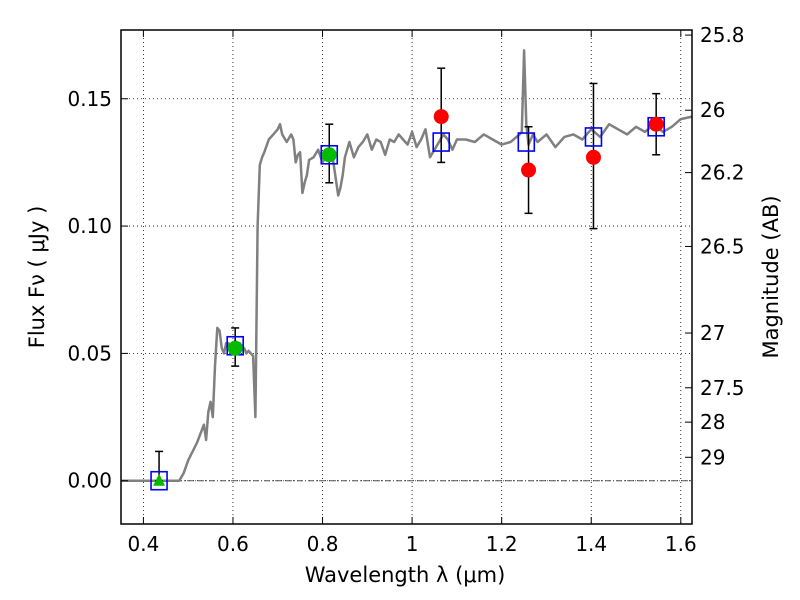  What do you see at coordinates (89, 353) in the screenshot?
I see `y-tick-label: 0.05` at bounding box center [89, 353].